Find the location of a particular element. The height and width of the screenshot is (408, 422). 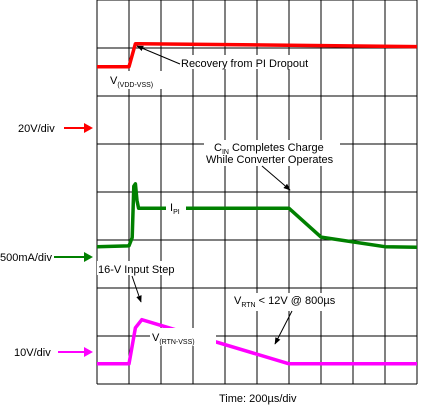

x-axis-label: Time: 200µs/div is located at coordinates (258, 399).